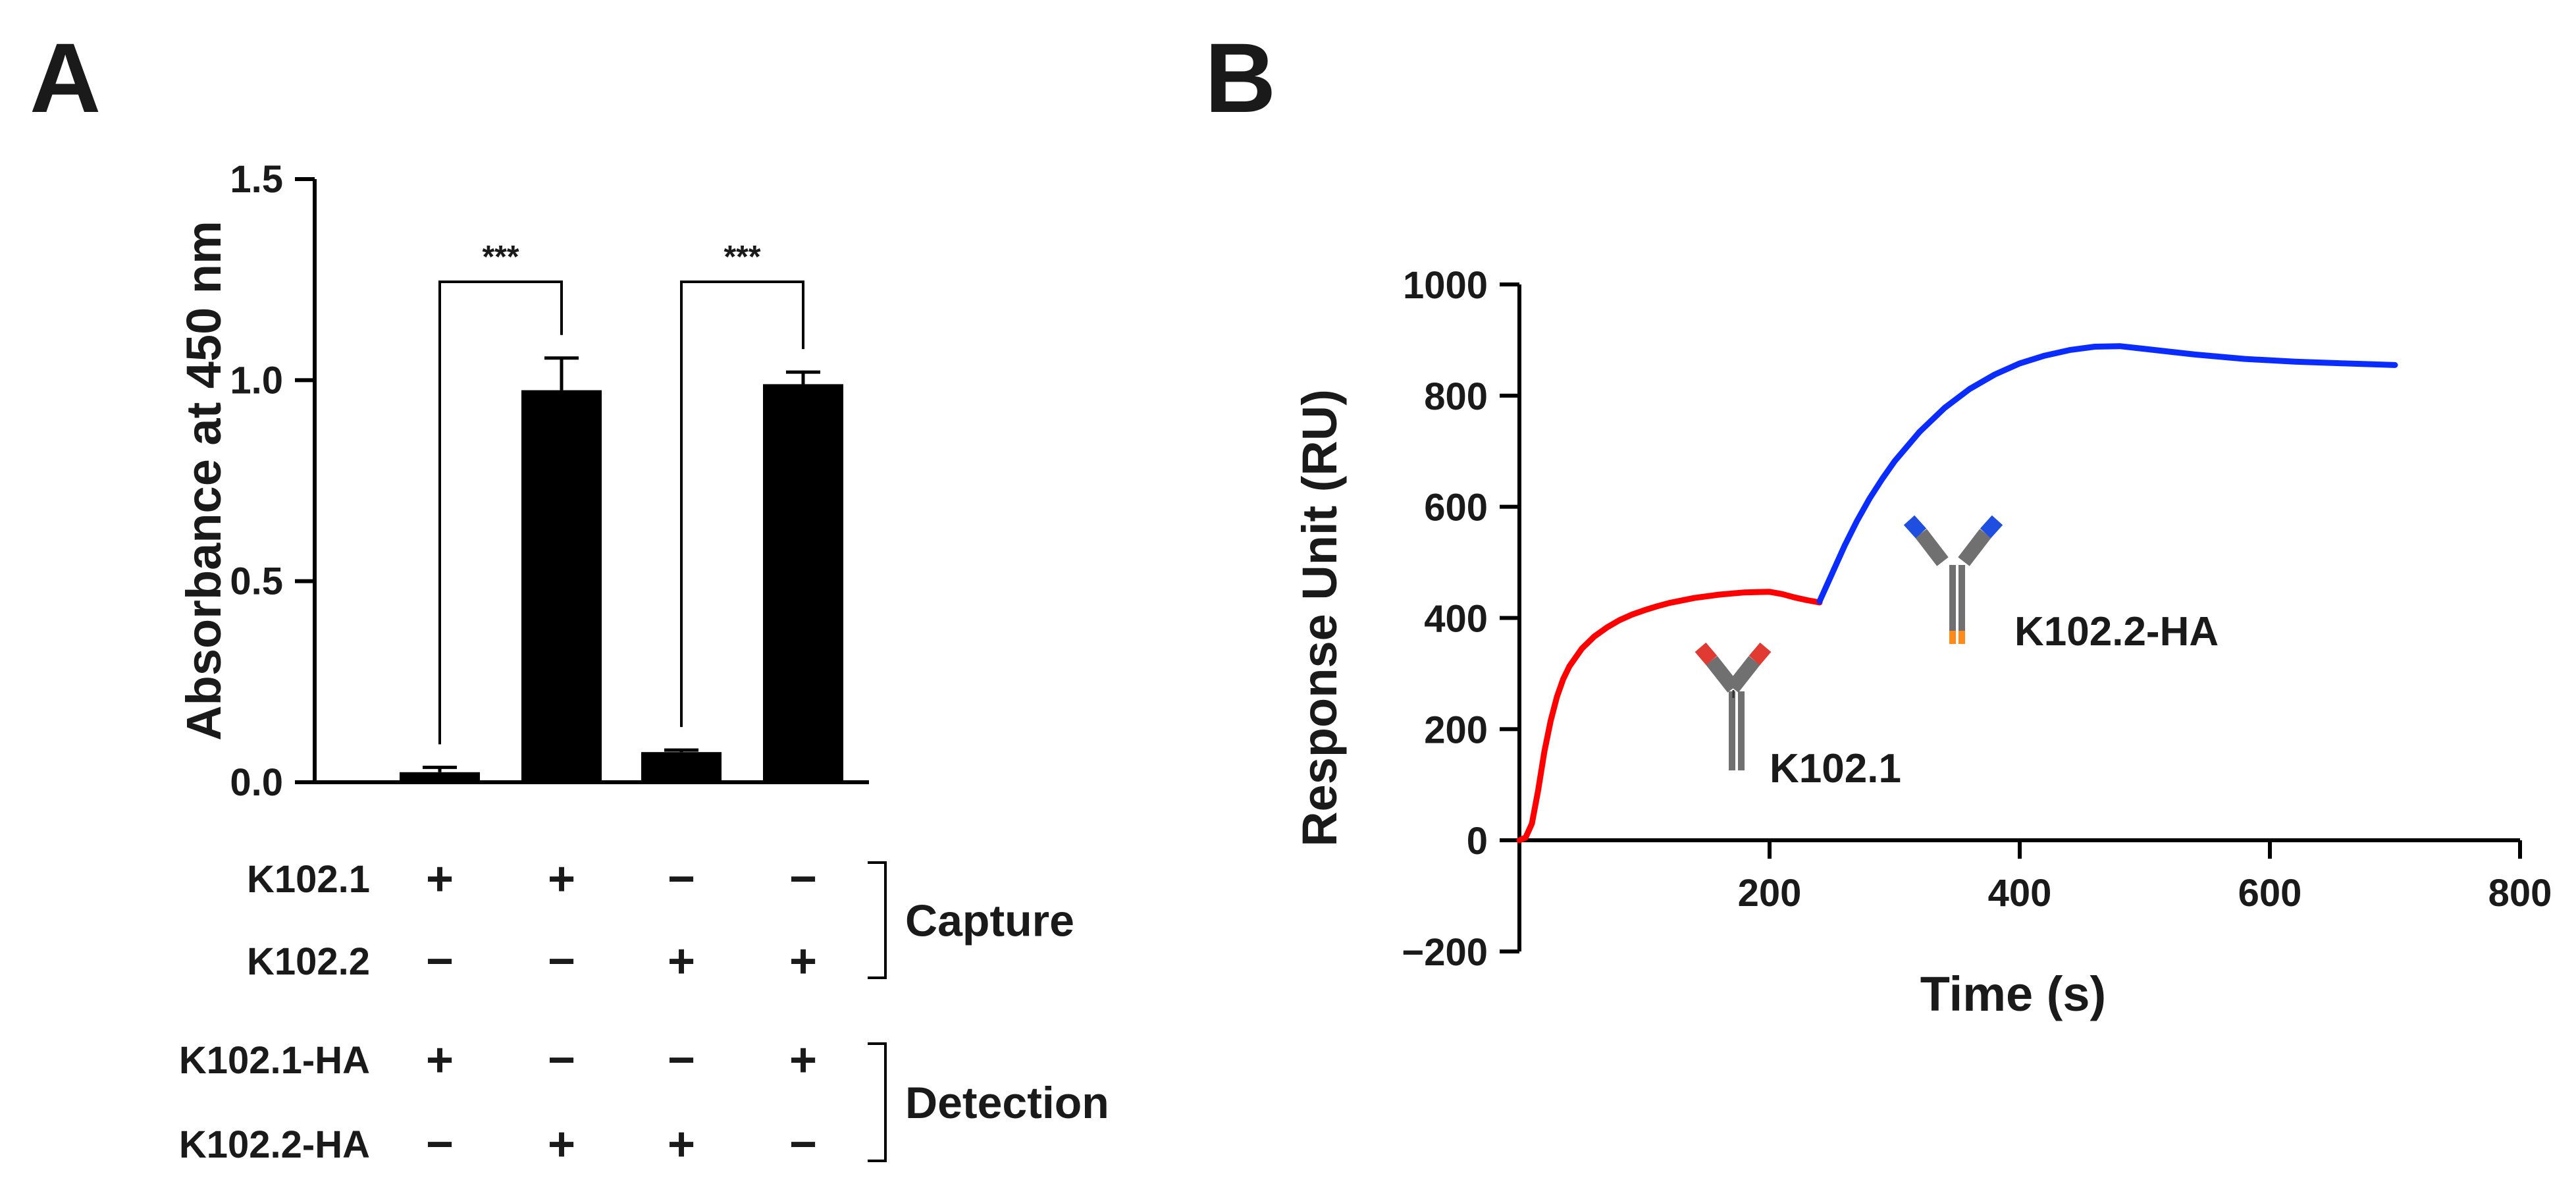  Describe the element at coordinates (1456, 729) in the screenshot. I see `y-tick-label: 200` at that location.